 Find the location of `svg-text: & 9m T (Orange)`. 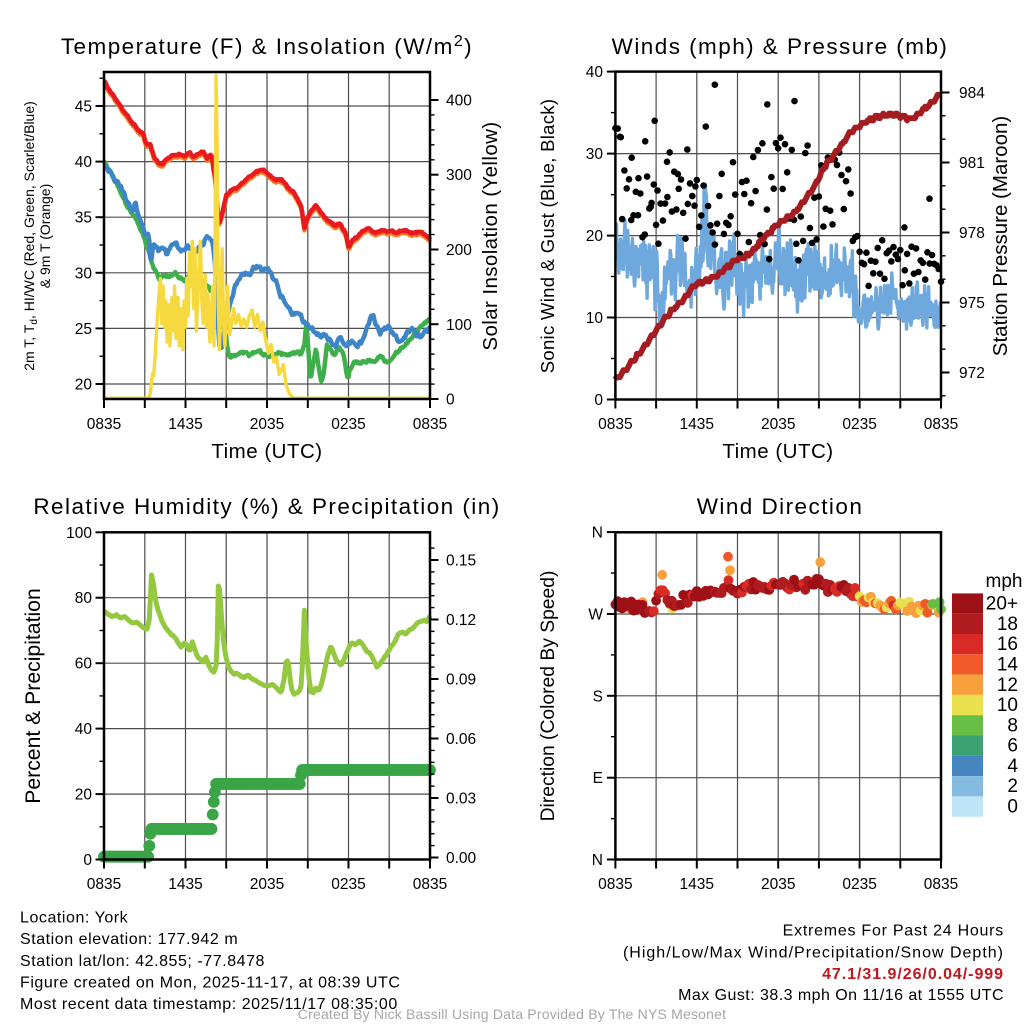

svg-text: & 9m T (Orange) is located at coordinates (45, 236).